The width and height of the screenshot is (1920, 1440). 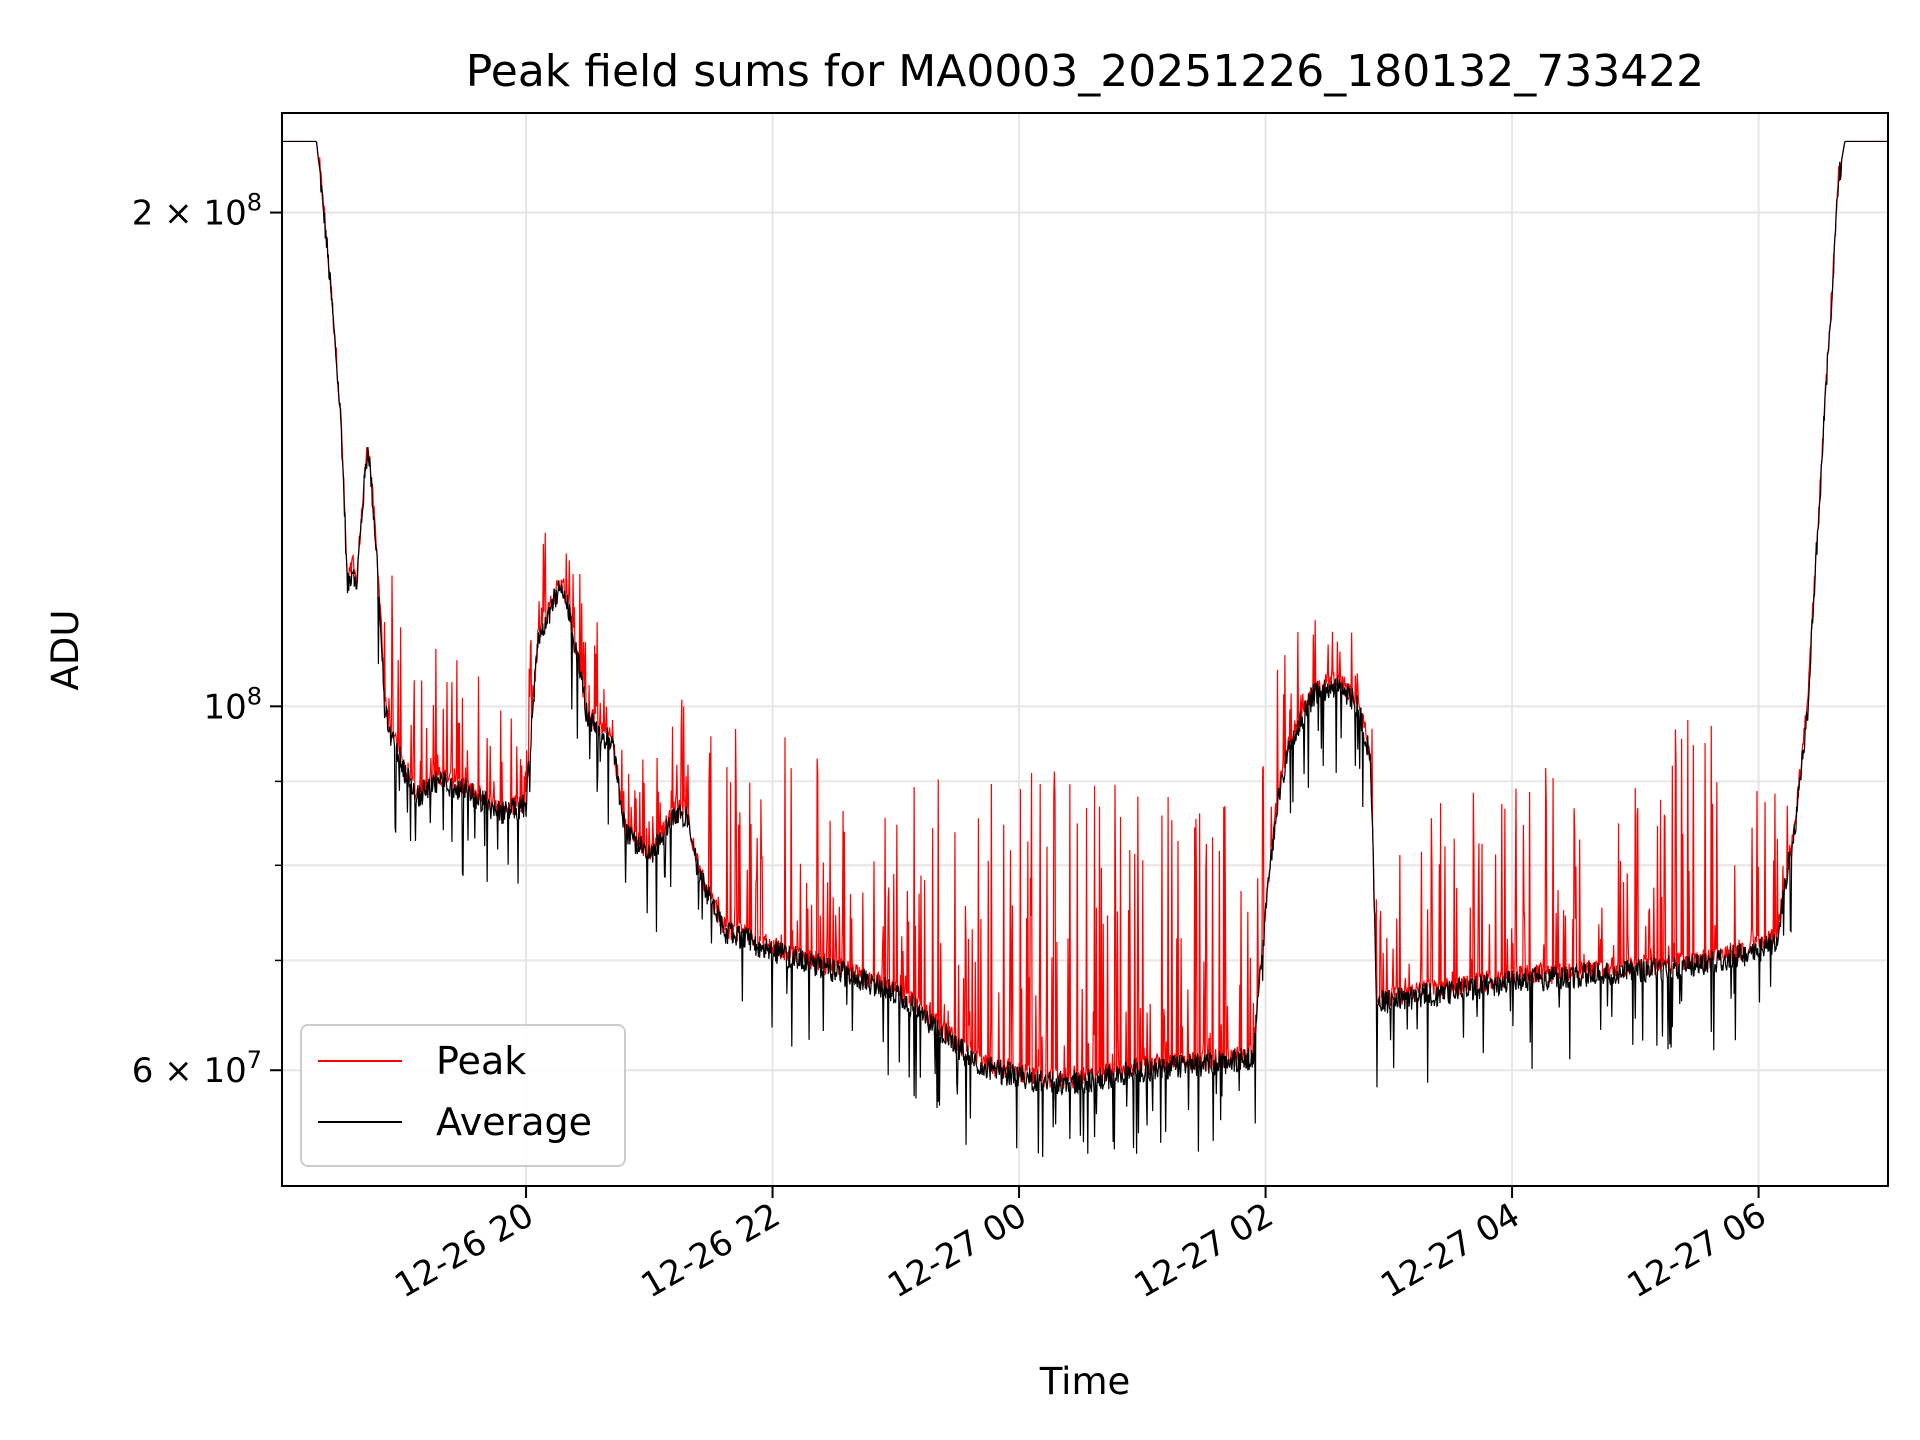 What do you see at coordinates (514, 1122) in the screenshot?
I see `legend-label-average: Average` at bounding box center [514, 1122].